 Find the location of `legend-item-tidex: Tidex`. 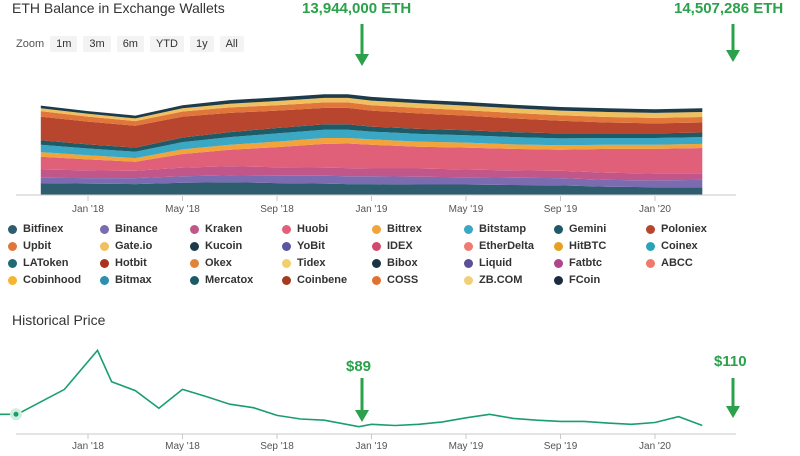

legend-item-tidex: Tidex is located at coordinates (304, 263).